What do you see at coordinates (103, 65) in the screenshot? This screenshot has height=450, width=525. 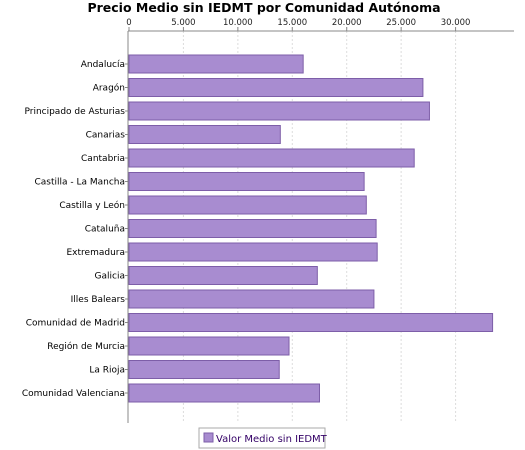 I see `category-label: Andalucía` at bounding box center [103, 65].